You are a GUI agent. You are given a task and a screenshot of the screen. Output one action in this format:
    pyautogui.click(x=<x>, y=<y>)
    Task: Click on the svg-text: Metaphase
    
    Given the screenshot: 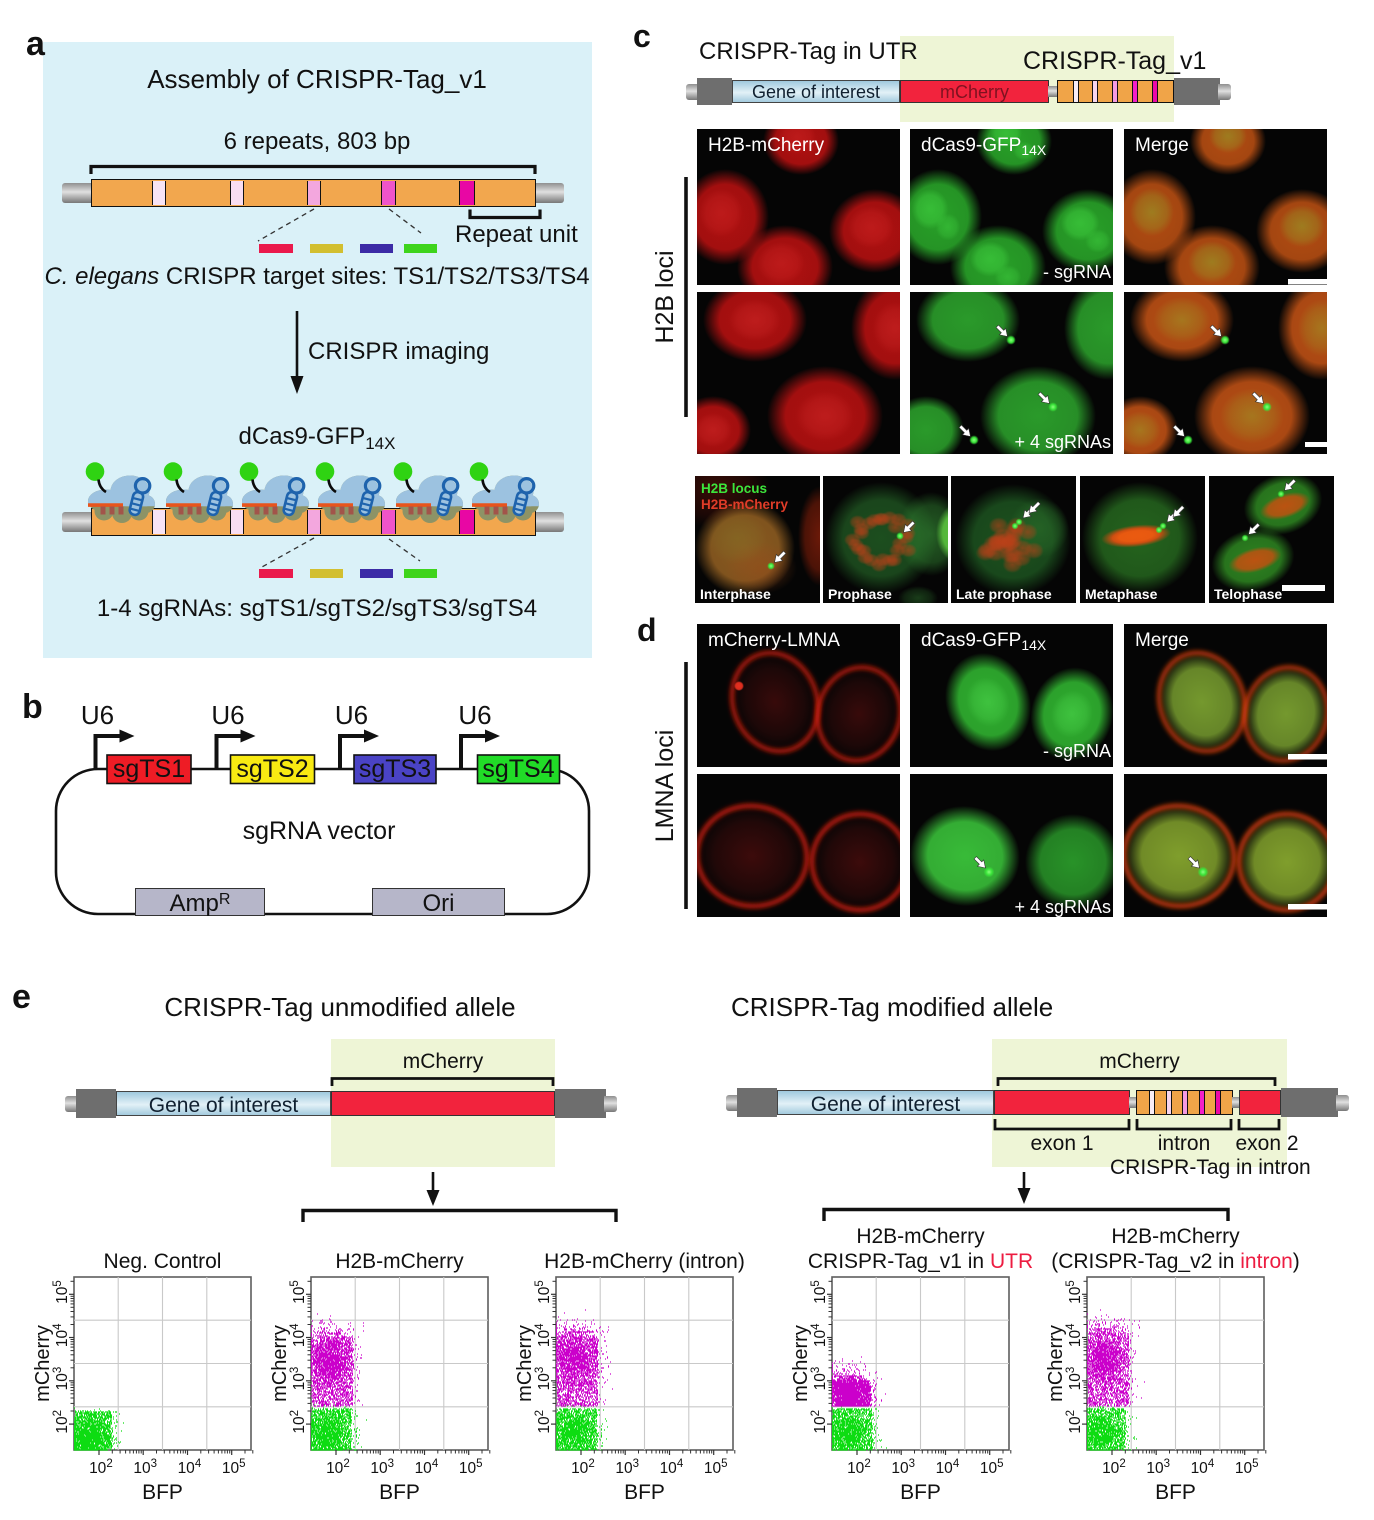 What is the action you would take?
    pyautogui.click(x=1121, y=594)
    